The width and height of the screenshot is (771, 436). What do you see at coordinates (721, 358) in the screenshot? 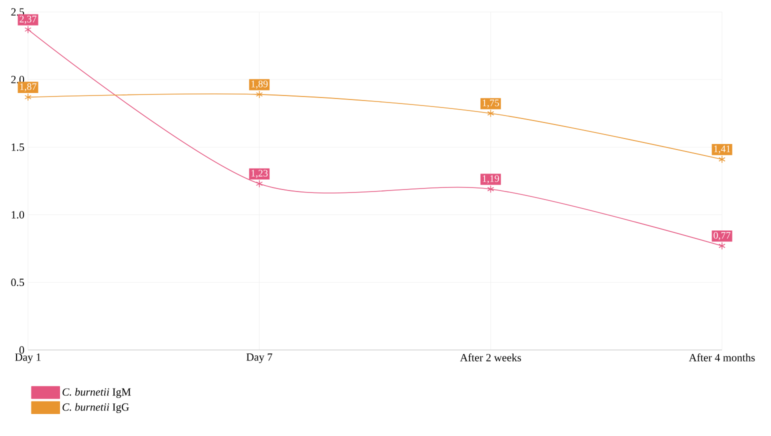
I see `x-tick-label: After 4 months` at bounding box center [721, 358].